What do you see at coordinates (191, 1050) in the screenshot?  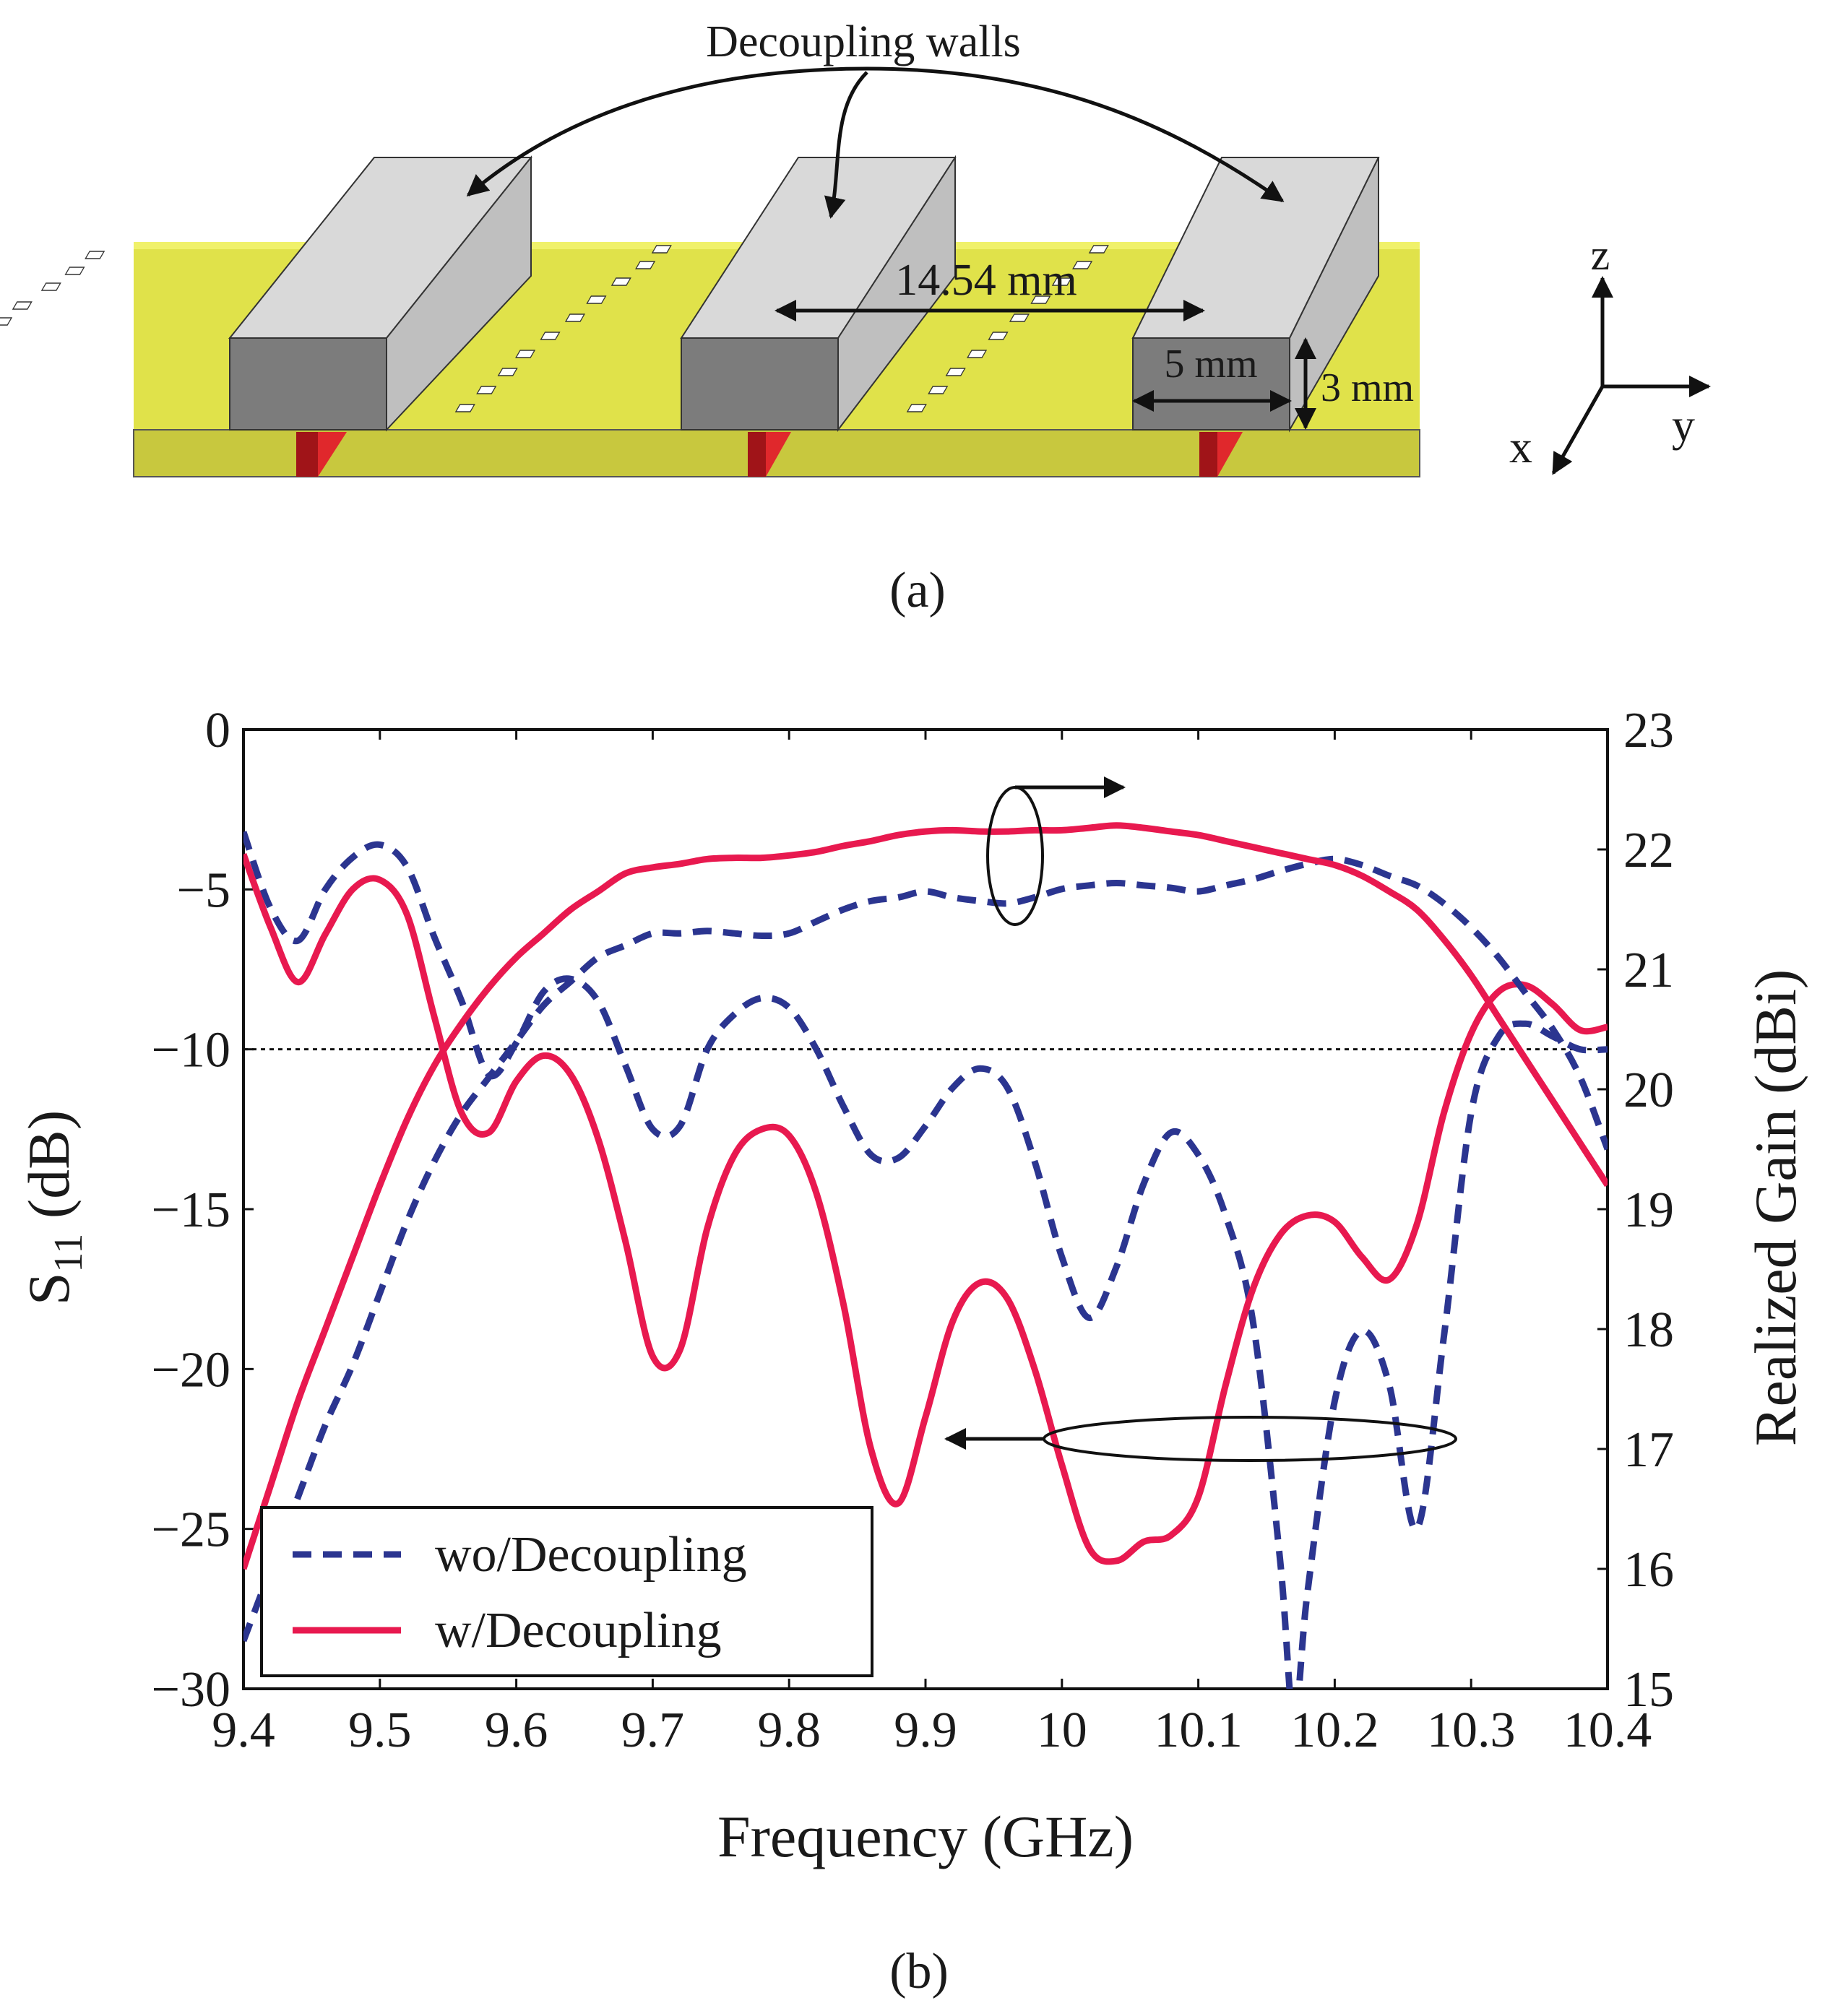 I see `left-tick-label: −10` at bounding box center [191, 1050].